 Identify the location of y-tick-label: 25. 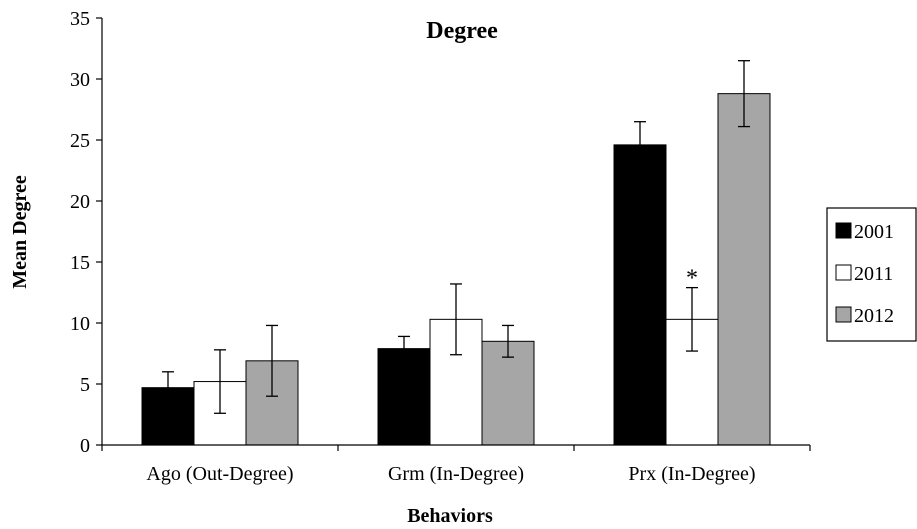
(80, 141).